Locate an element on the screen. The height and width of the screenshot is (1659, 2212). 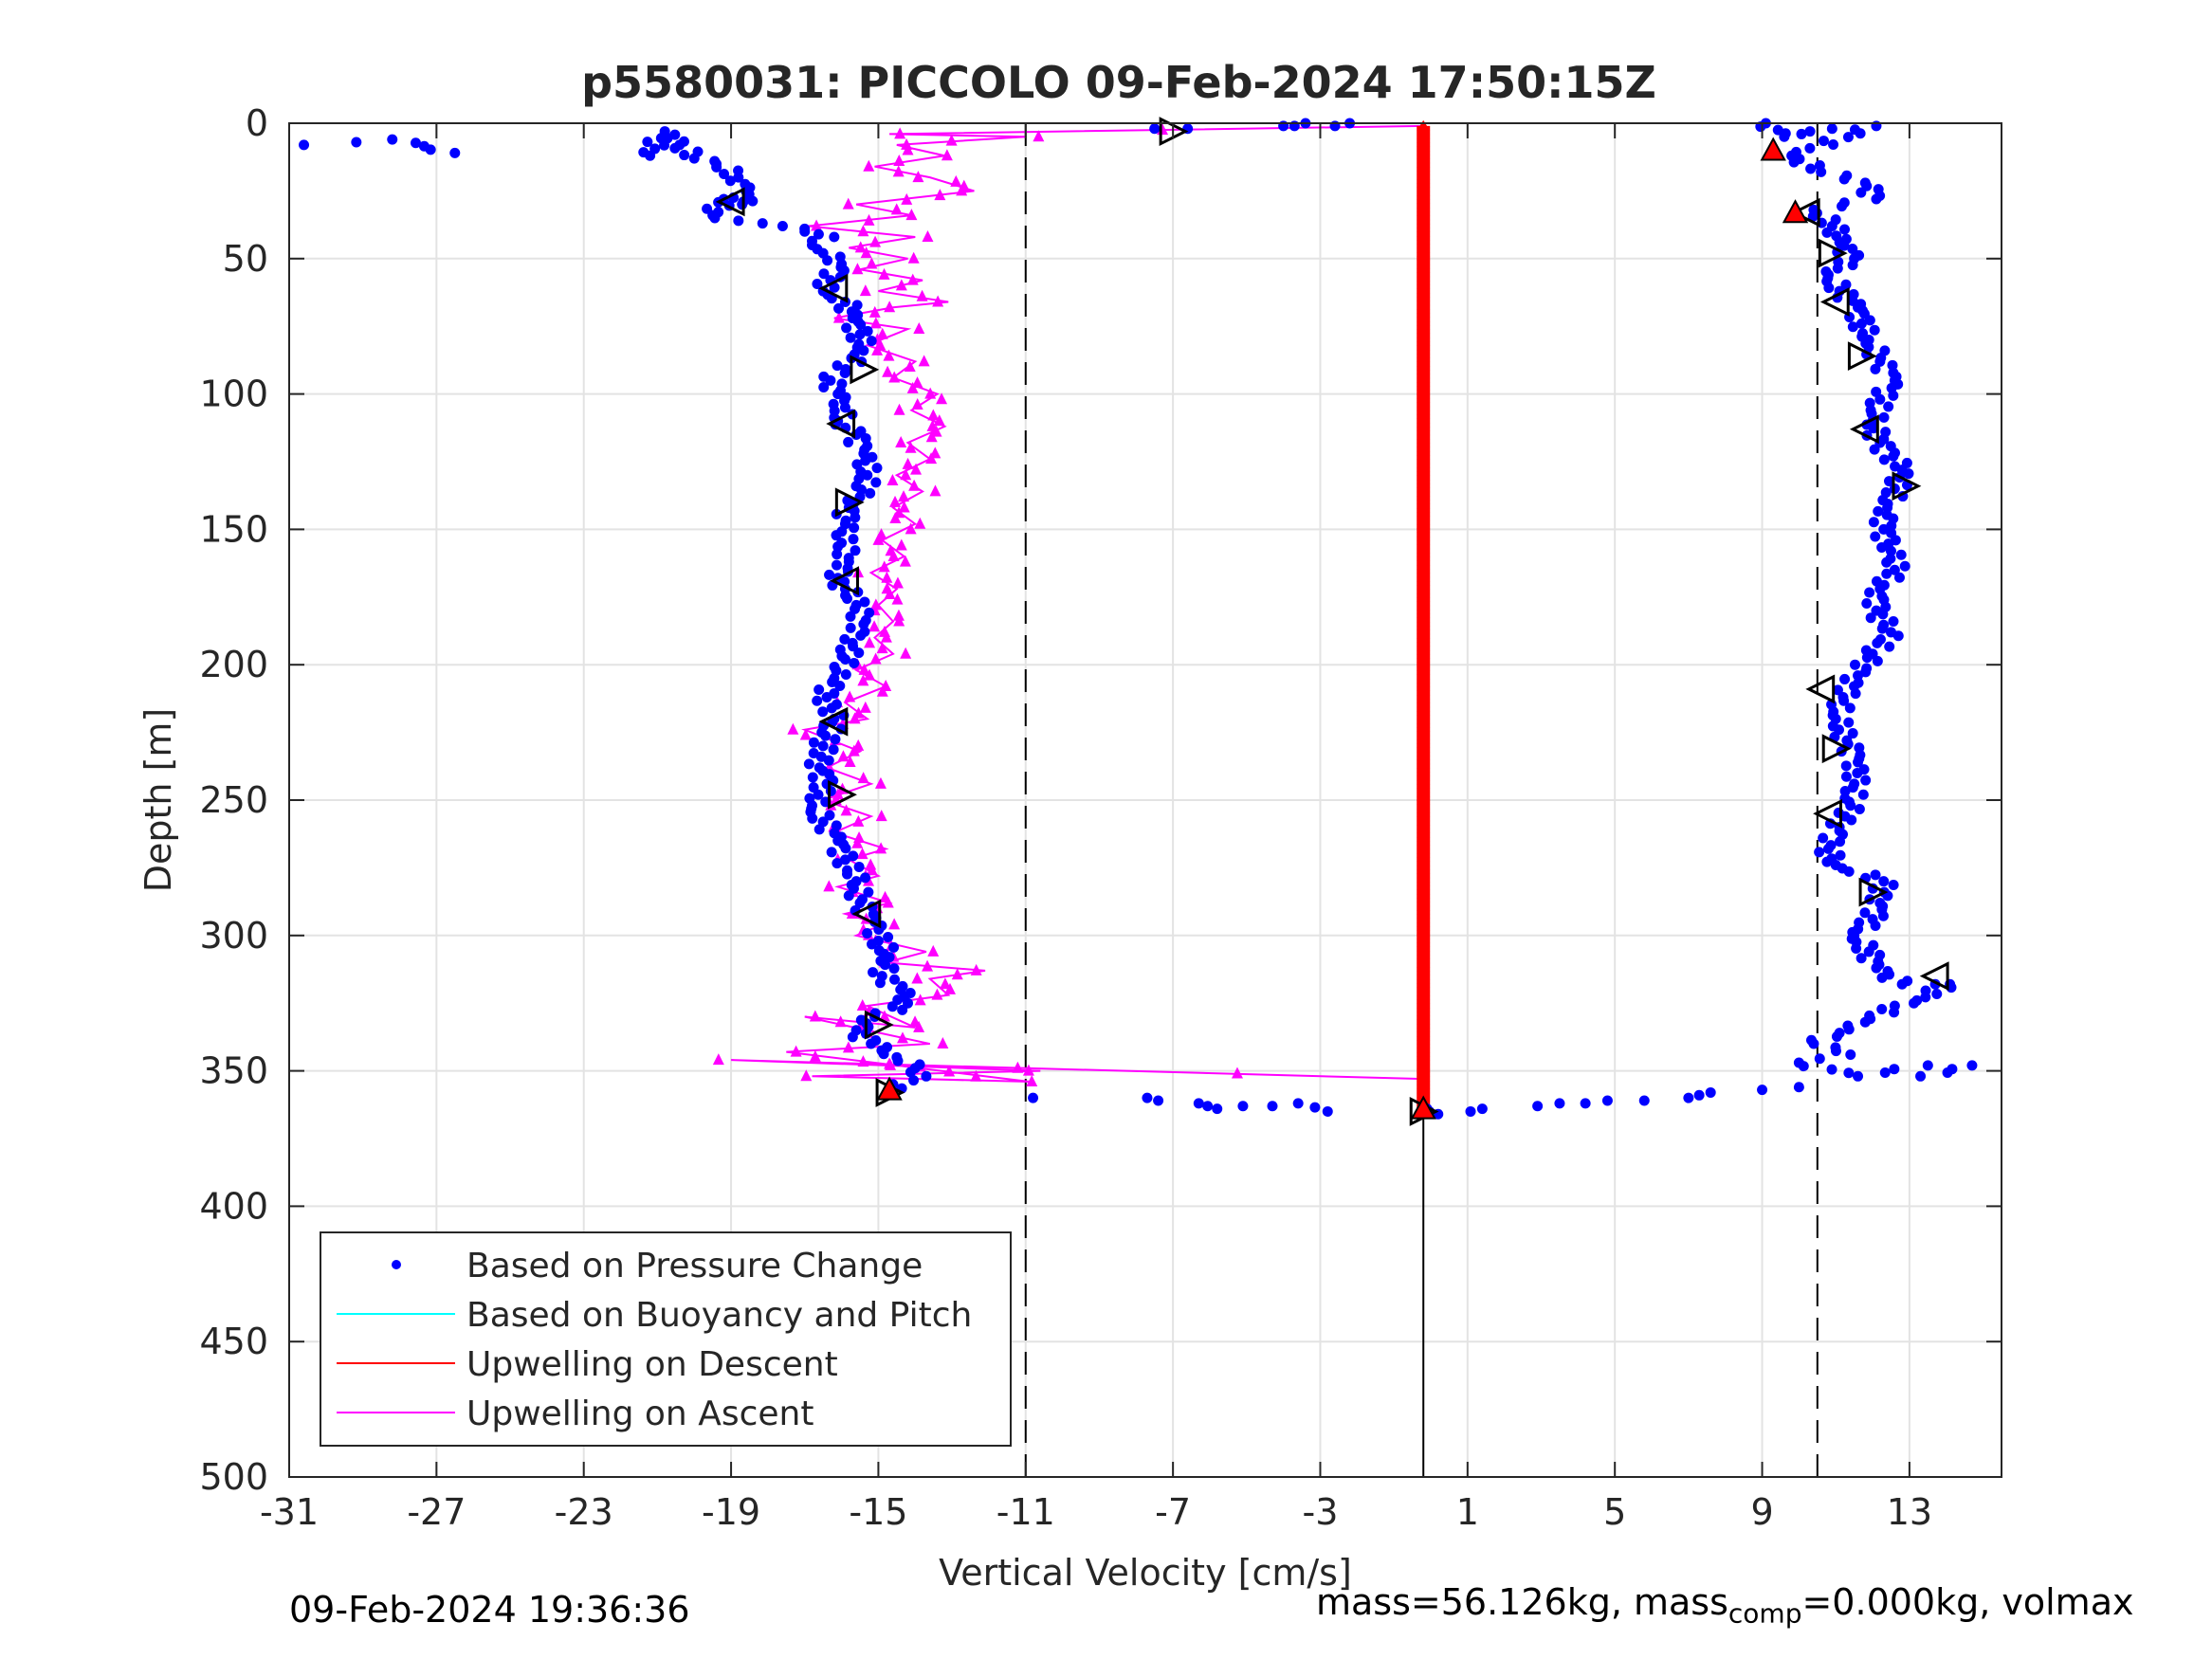
y-axis-label: Depth [m] is located at coordinates (158, 800).